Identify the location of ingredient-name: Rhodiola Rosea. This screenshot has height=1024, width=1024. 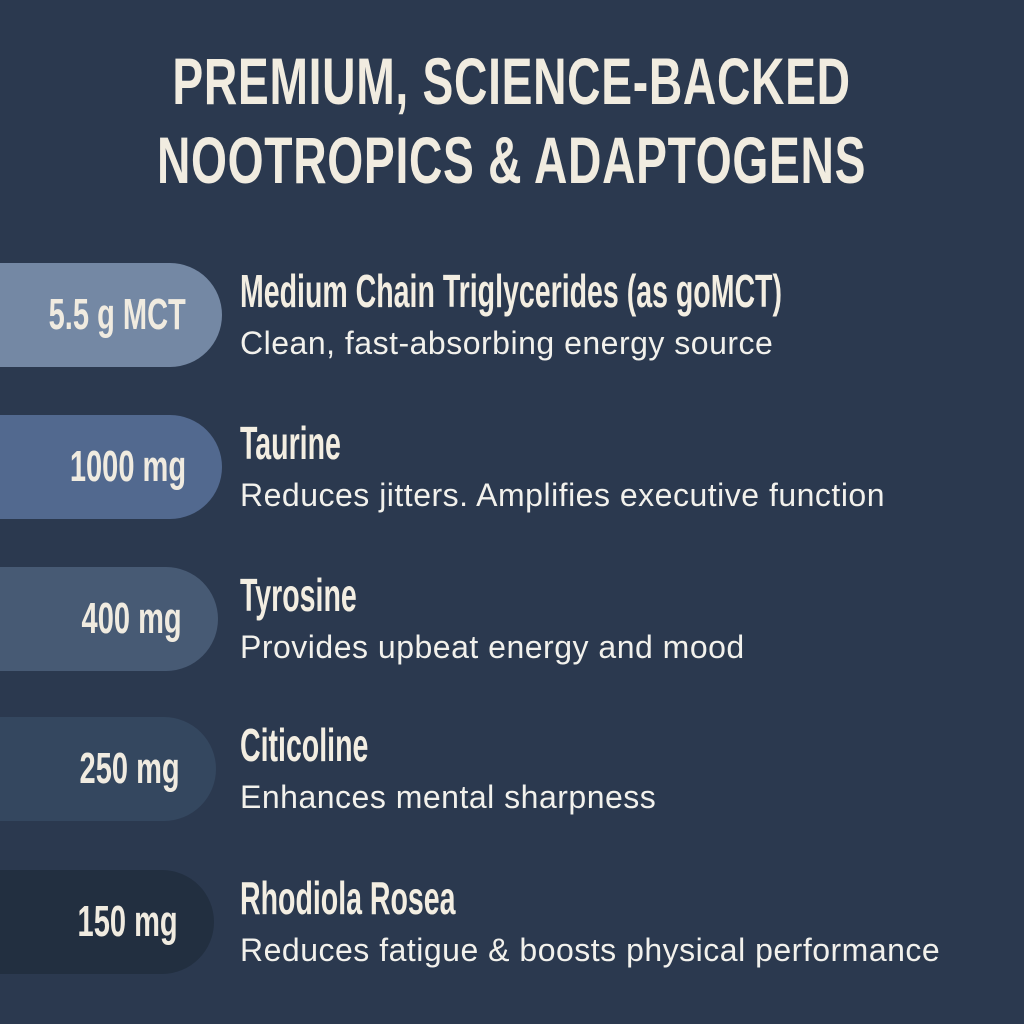
(348, 898).